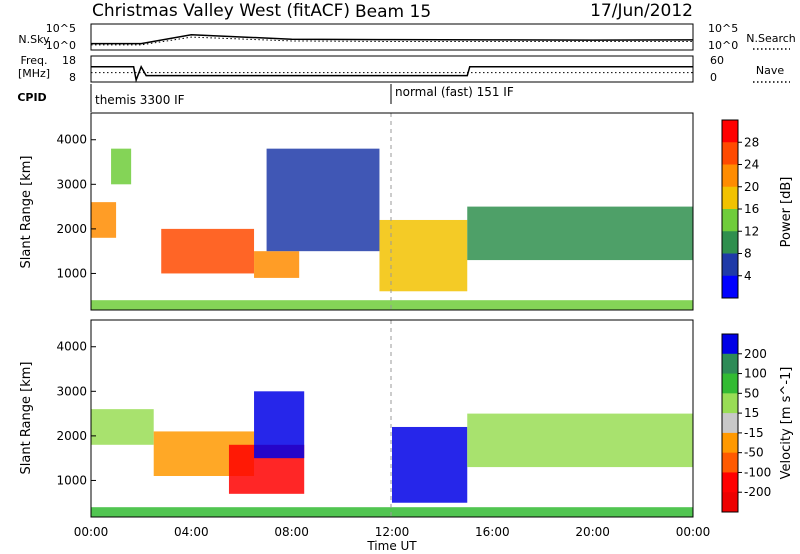 This screenshot has height=554, width=800. What do you see at coordinates (786, 423) in the screenshot?
I see `velocity-scale-title: Velocity [m s^-1]` at bounding box center [786, 423].